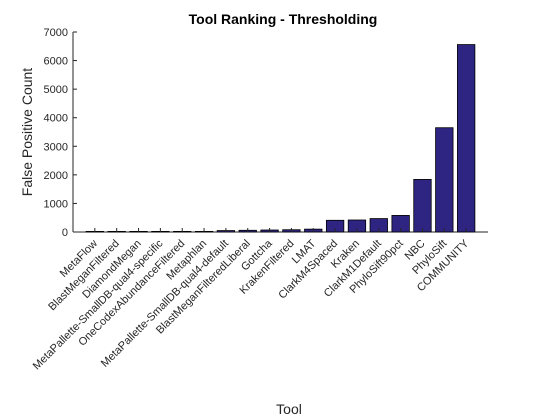 The height and width of the screenshot is (420, 560). Describe the element at coordinates (283, 19) in the screenshot. I see `chart-title: Tool Ranking - Thresholding` at that location.